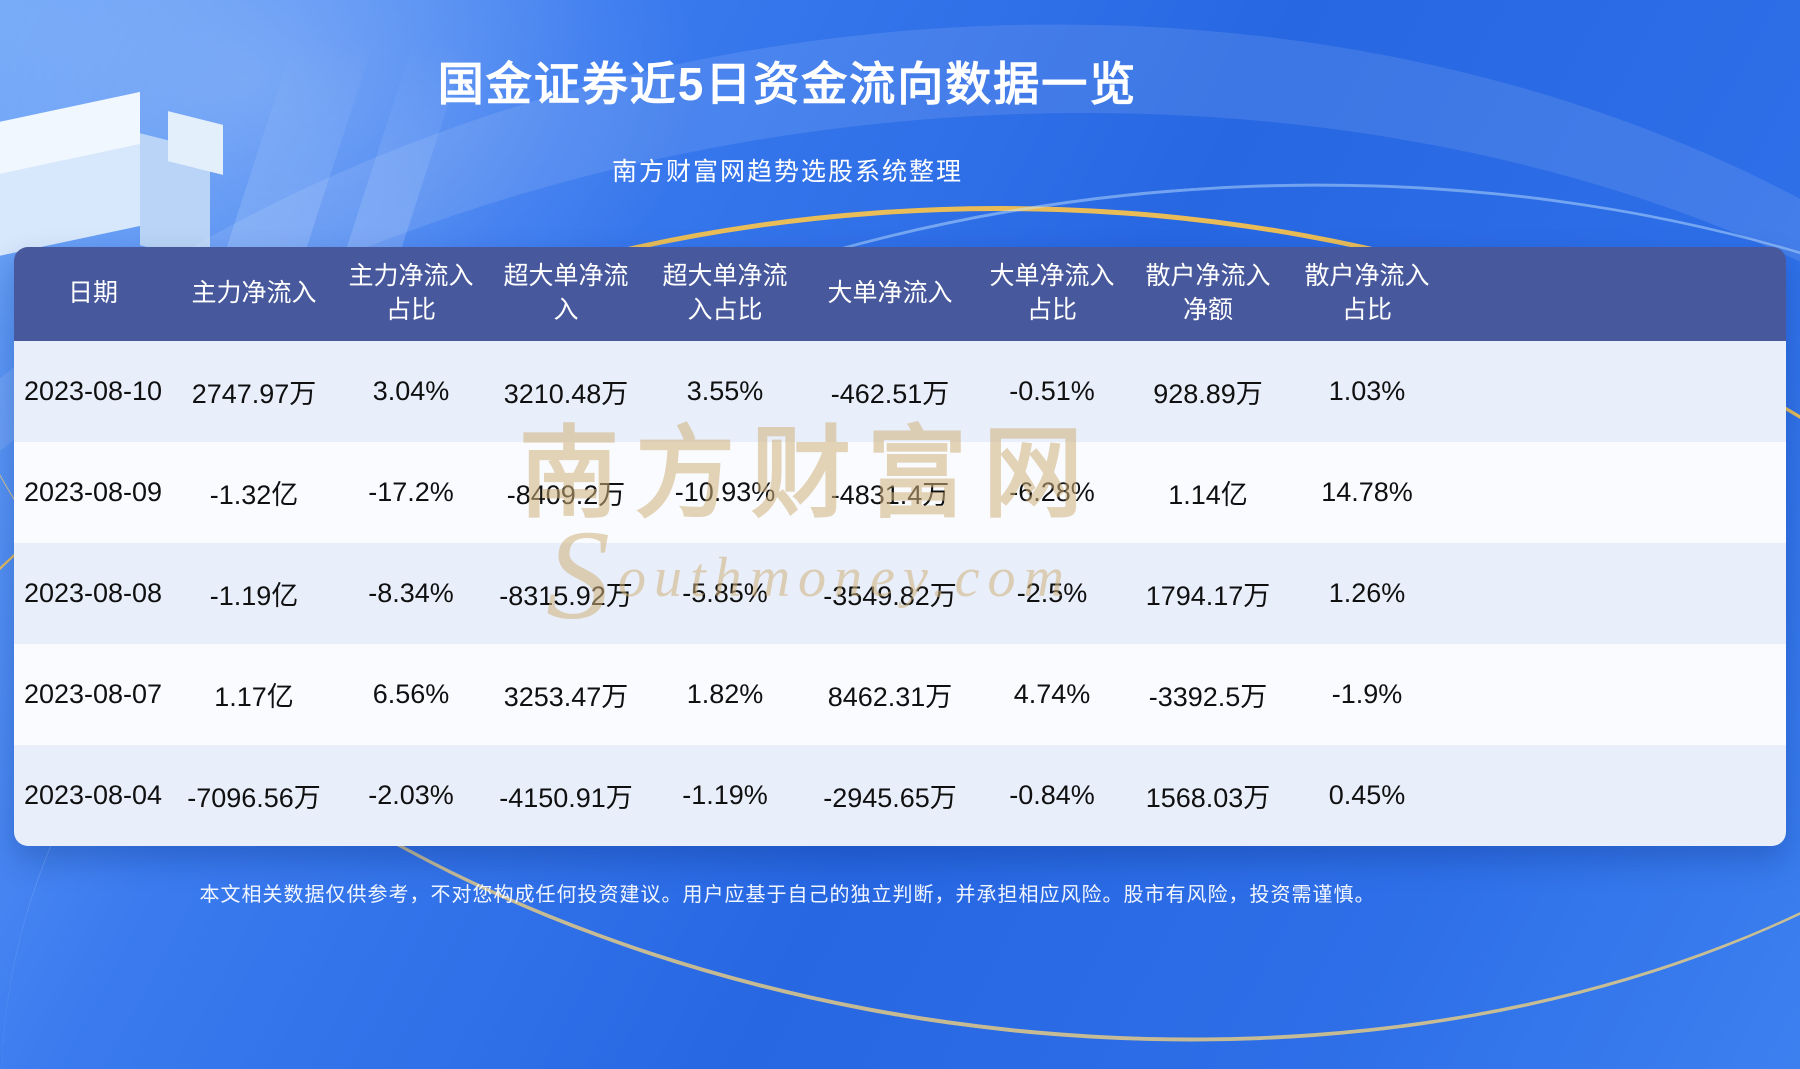 This screenshot has width=1800, height=1069. Describe the element at coordinates (890, 394) in the screenshot. I see `table-cell: -462.51万` at that location.